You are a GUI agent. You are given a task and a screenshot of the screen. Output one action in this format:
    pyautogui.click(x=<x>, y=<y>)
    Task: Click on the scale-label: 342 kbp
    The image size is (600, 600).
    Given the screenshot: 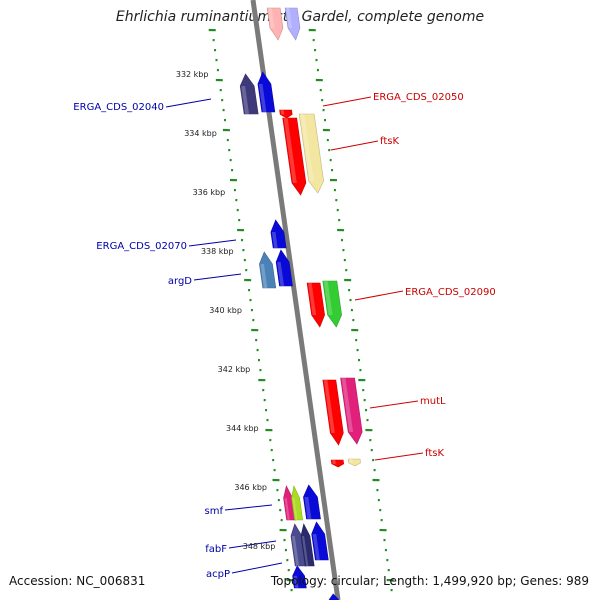 What is the action you would take?
    pyautogui.click(x=234, y=369)
    